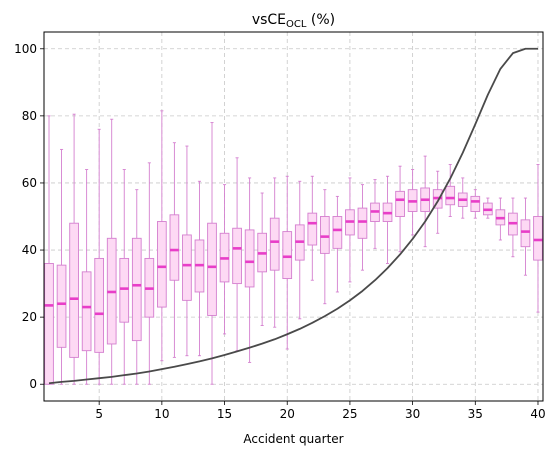 The height and width of the screenshot is (454, 555). Describe the element at coordinates (349, 414) in the screenshot. I see `x-tick-label: 25` at that location.